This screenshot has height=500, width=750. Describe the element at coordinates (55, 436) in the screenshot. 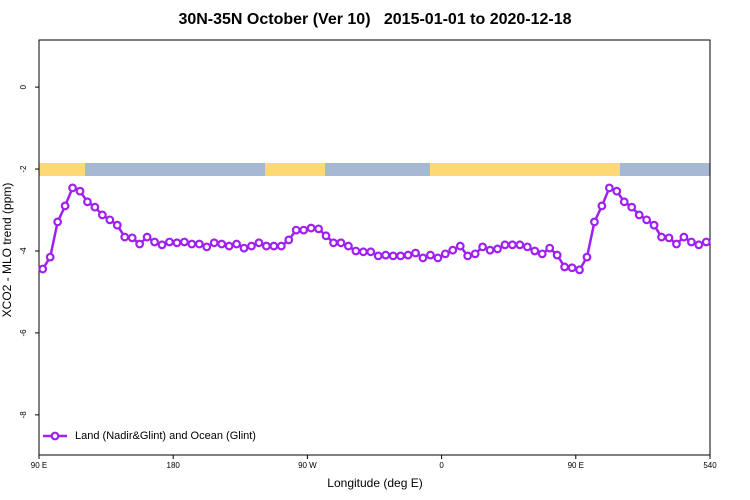

I see `legend-marker` at that location.